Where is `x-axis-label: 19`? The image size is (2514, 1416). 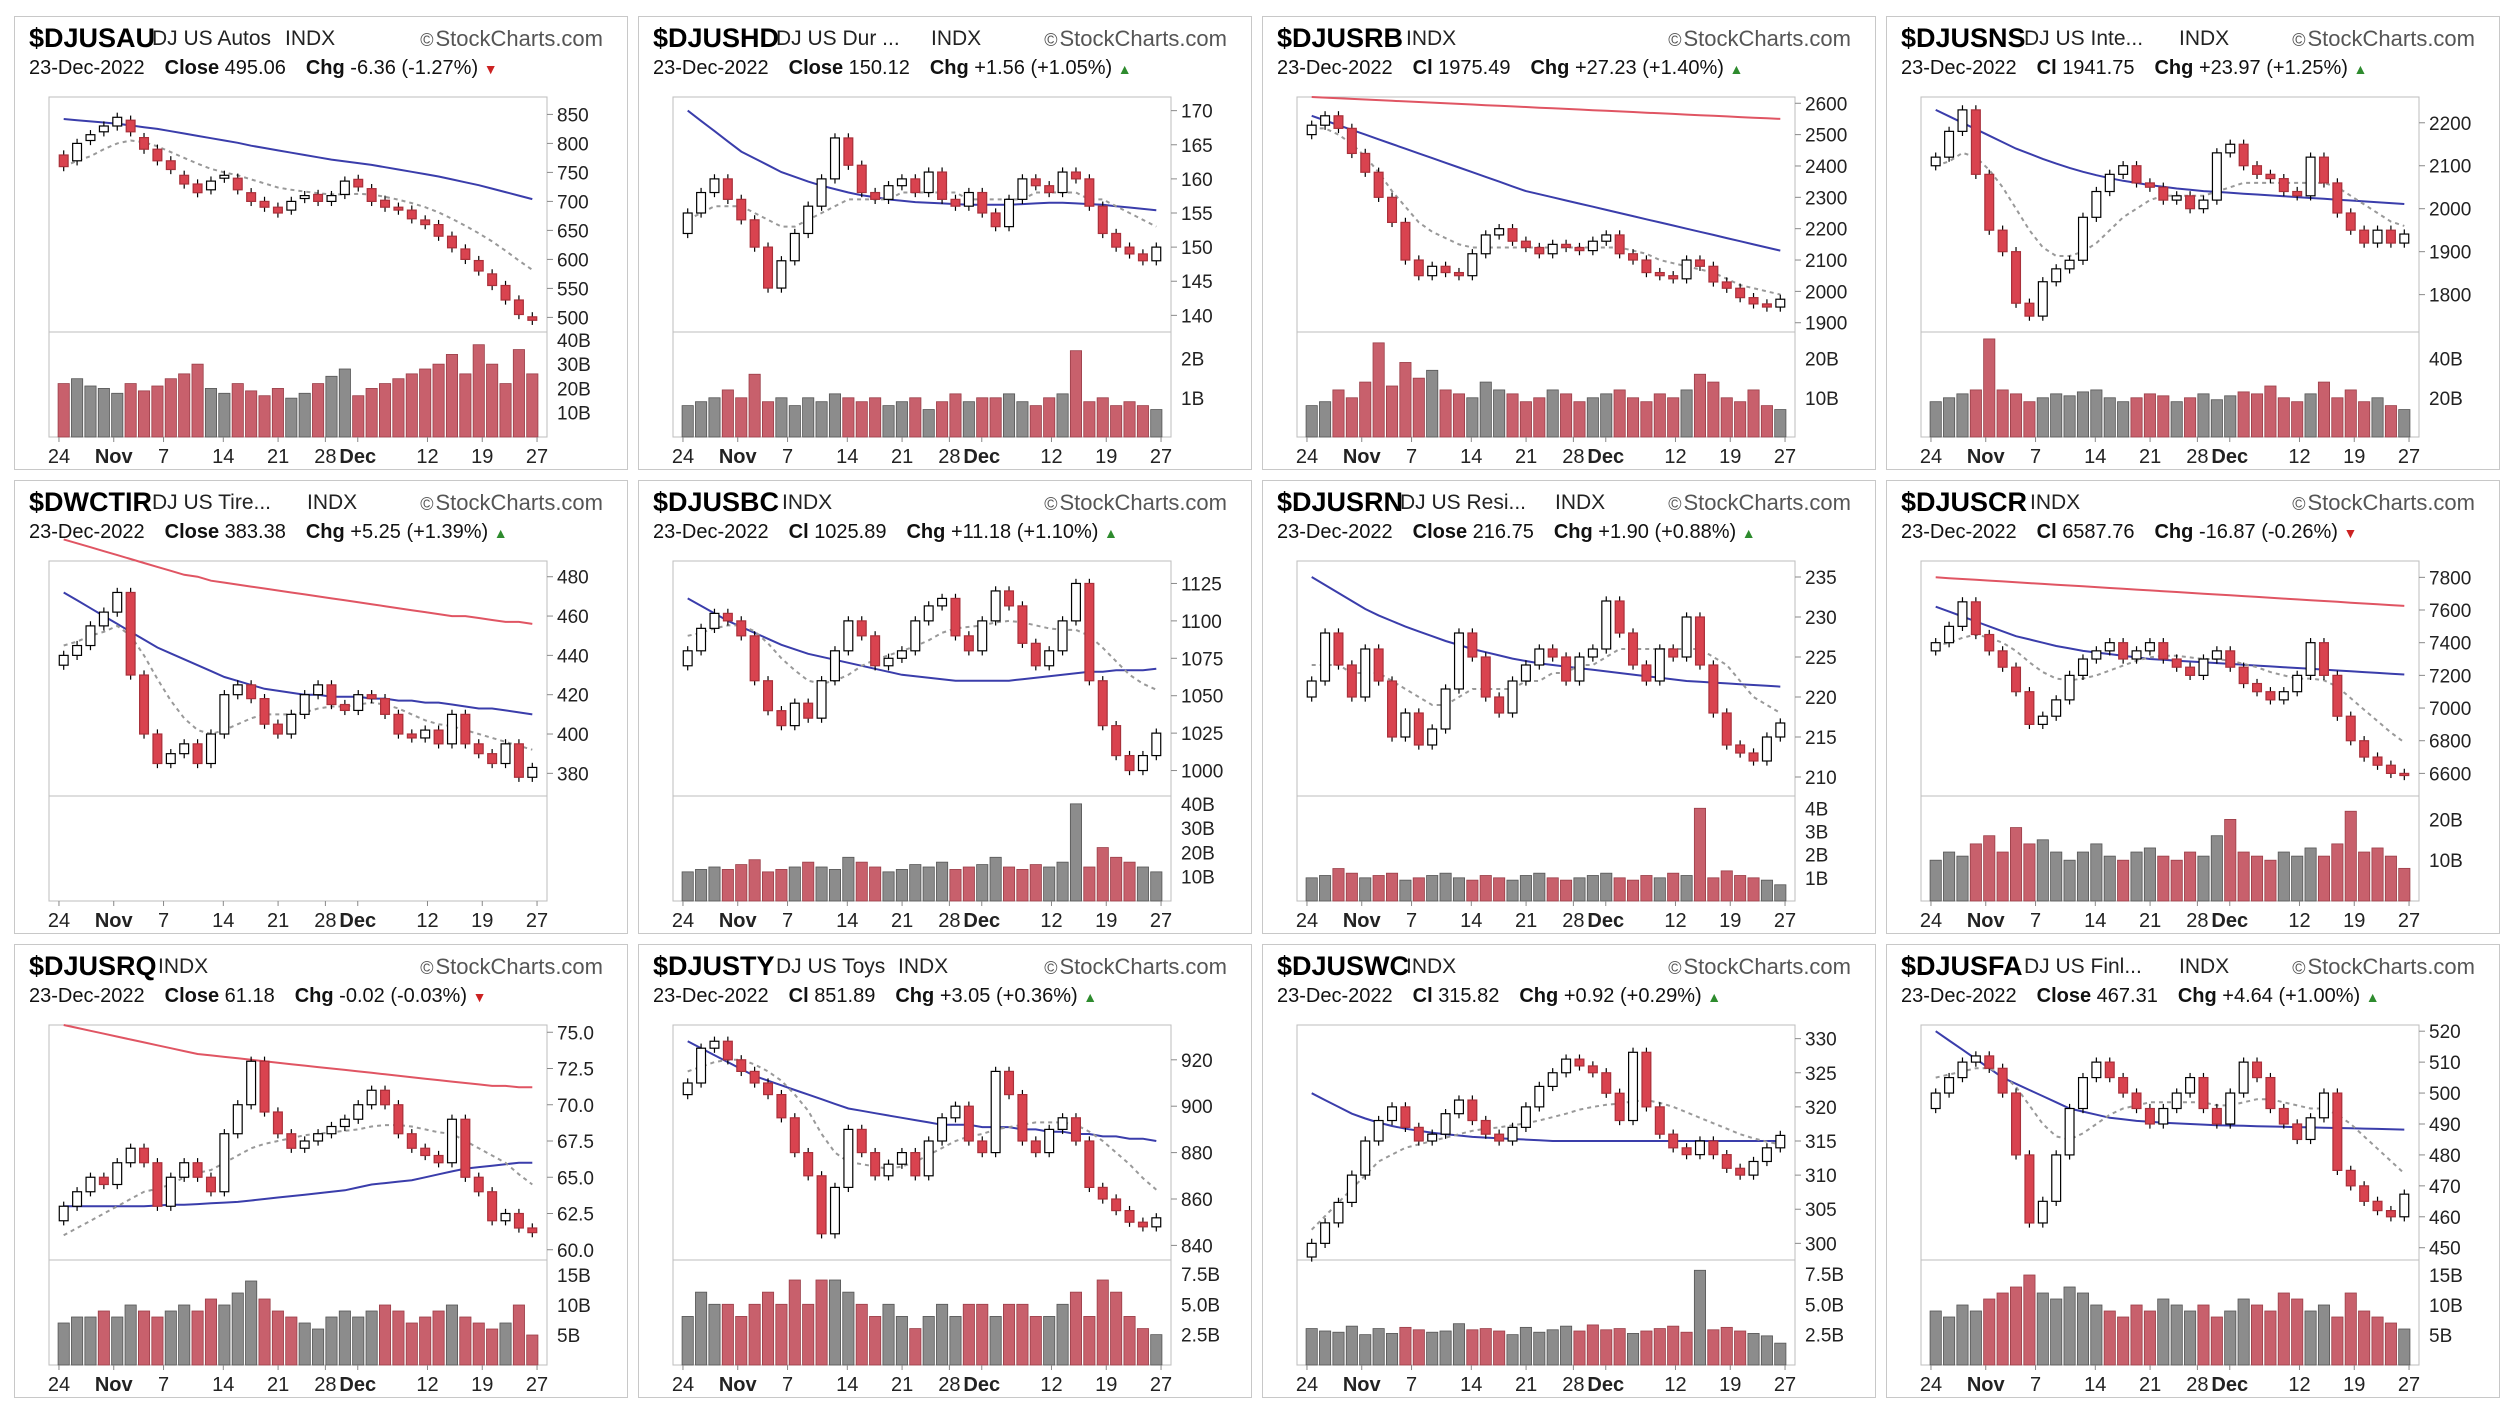 x-axis-label: 19 is located at coordinates (1106, 1385).